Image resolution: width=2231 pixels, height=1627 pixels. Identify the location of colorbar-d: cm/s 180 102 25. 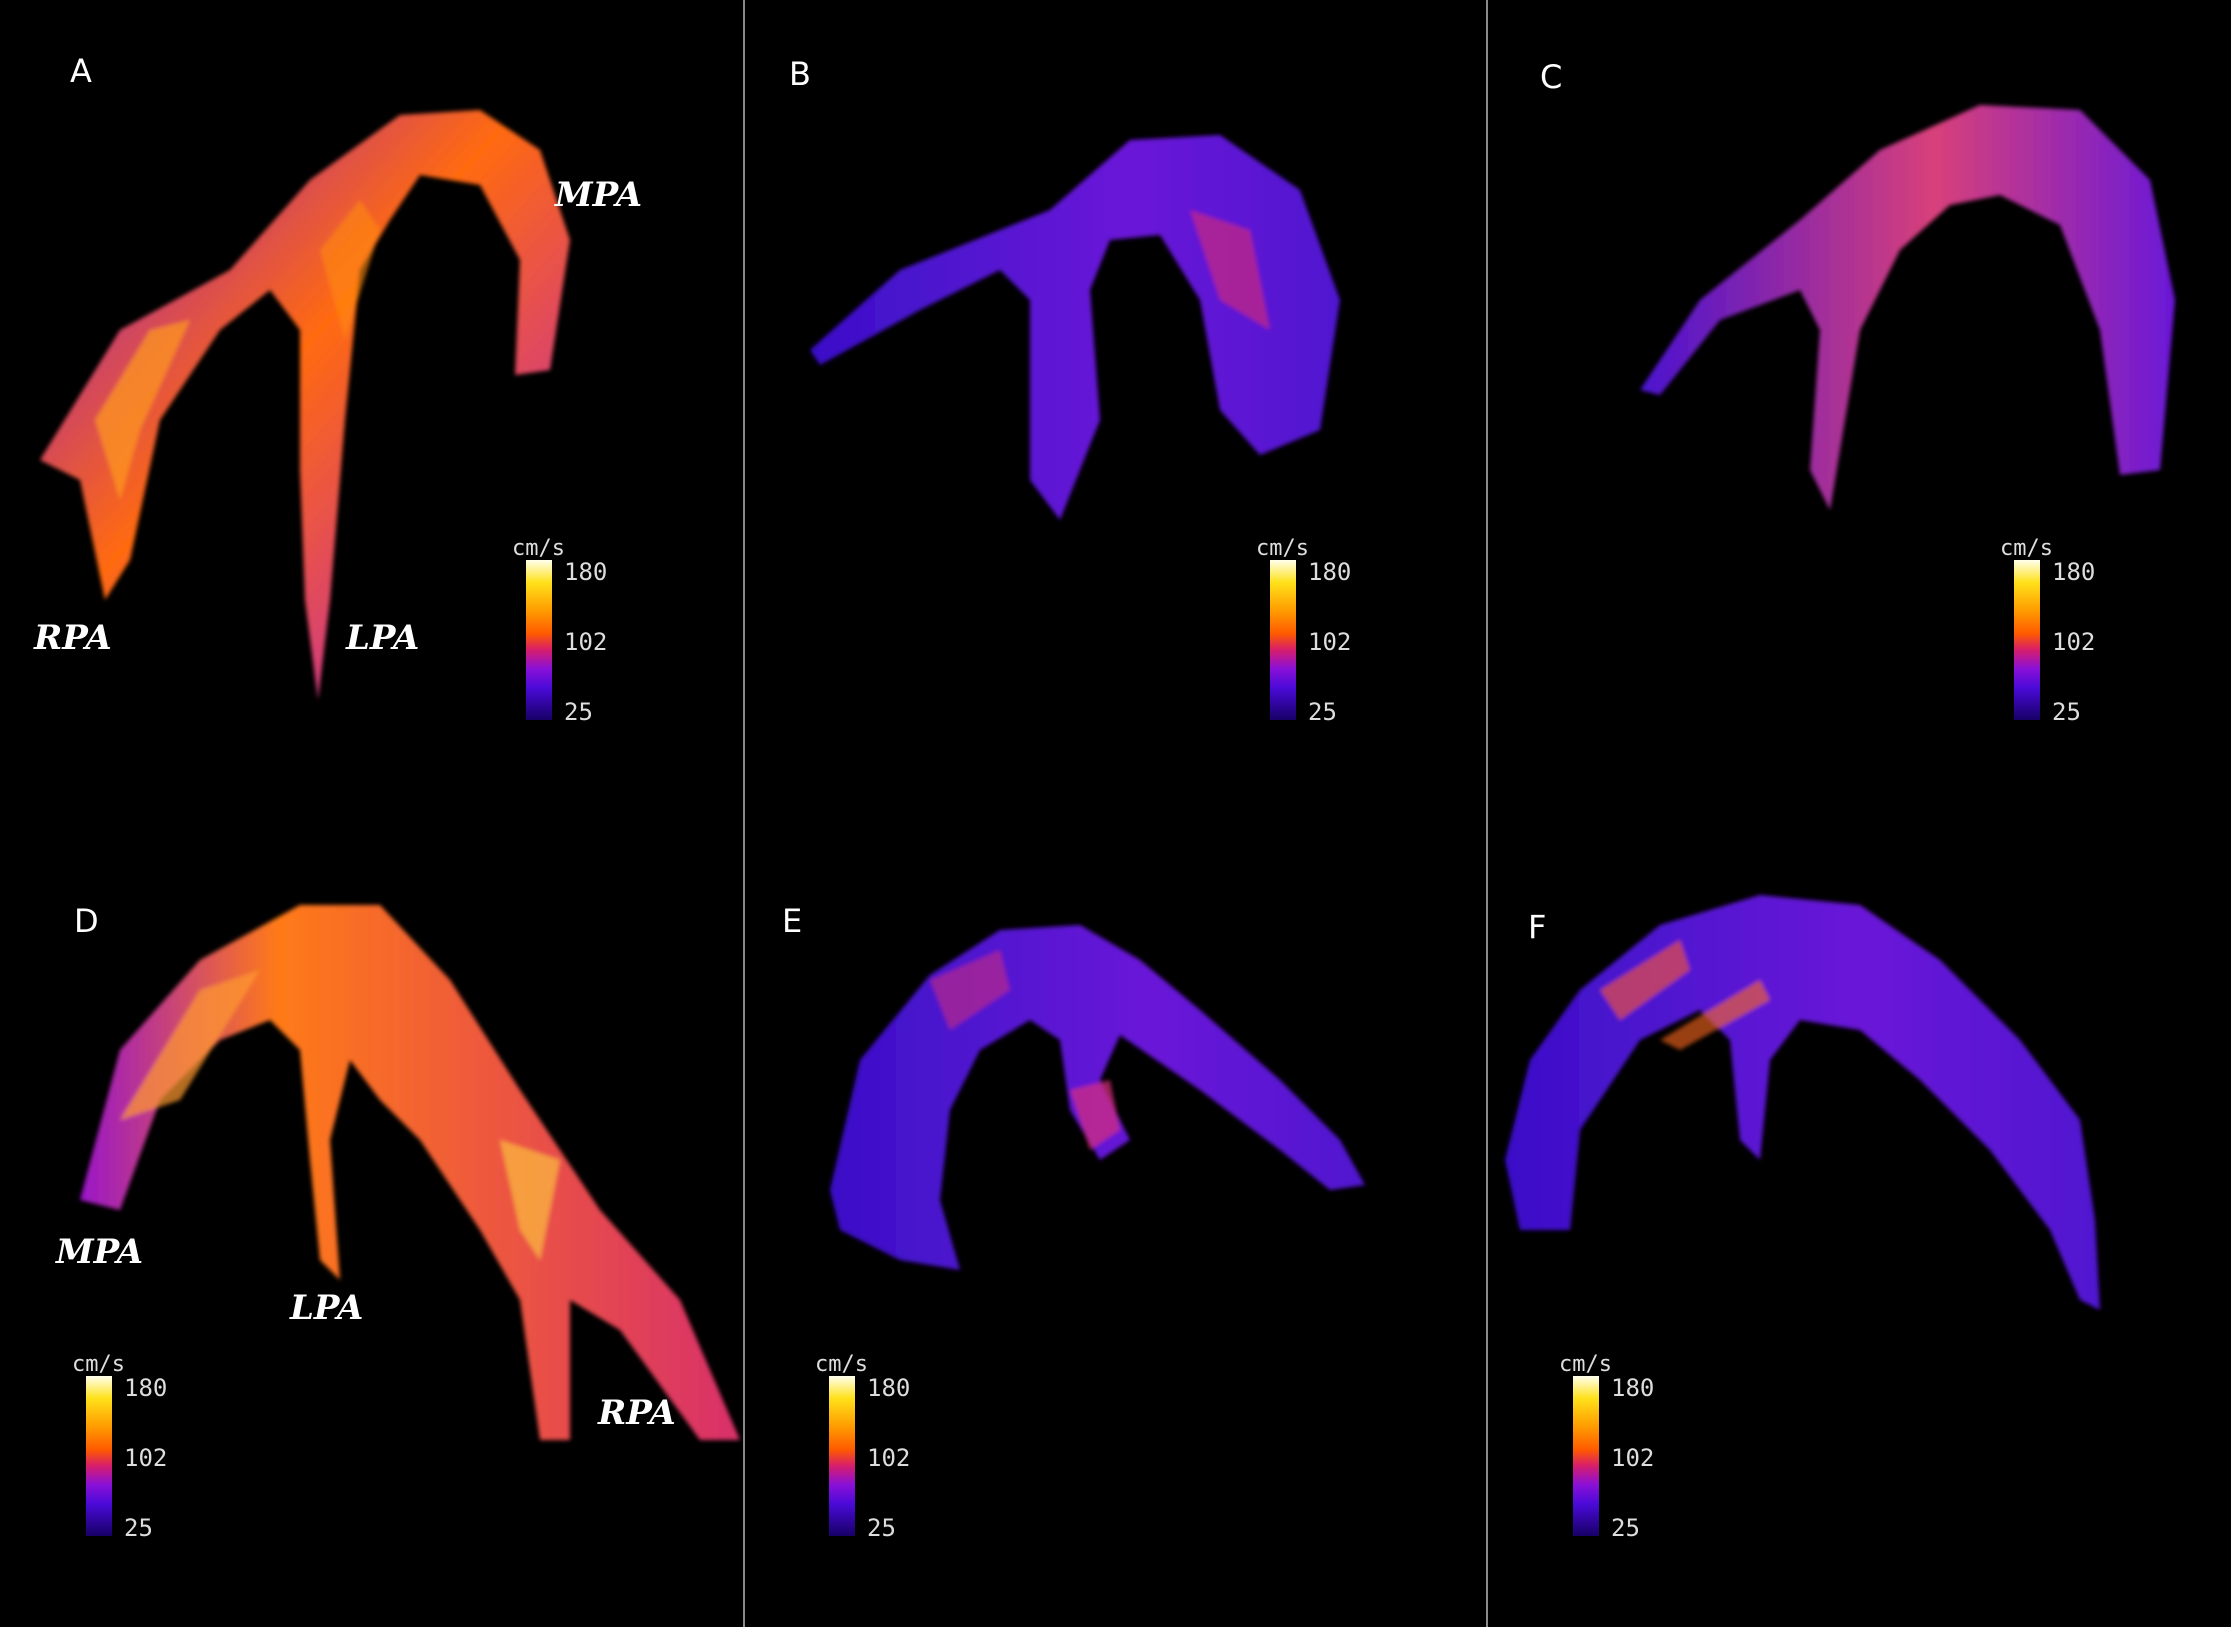
(127, 1447).